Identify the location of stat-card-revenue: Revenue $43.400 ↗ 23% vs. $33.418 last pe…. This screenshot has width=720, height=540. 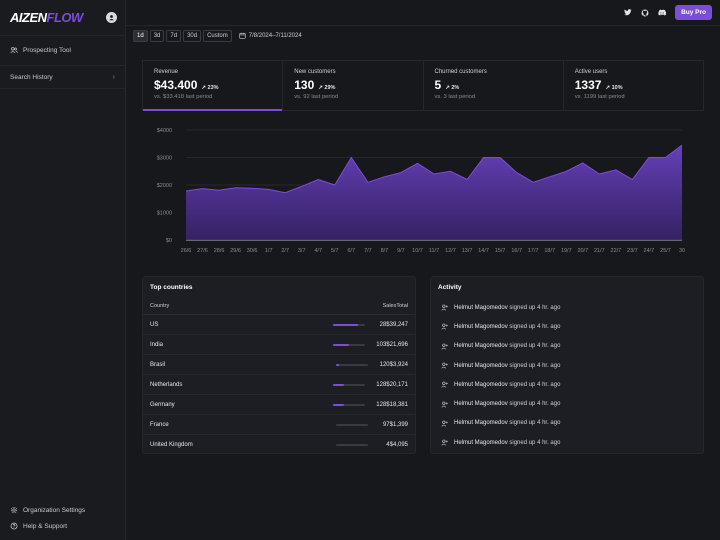
(213, 86).